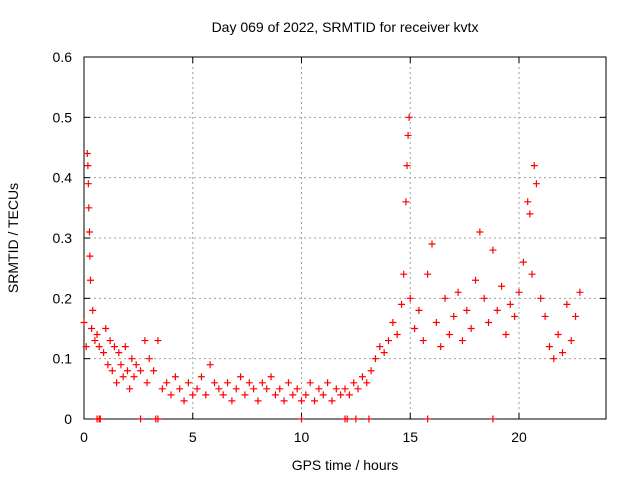 The width and height of the screenshot is (640, 480). What do you see at coordinates (63, 117) in the screenshot?
I see `y-tick-label: 0.5` at bounding box center [63, 117].